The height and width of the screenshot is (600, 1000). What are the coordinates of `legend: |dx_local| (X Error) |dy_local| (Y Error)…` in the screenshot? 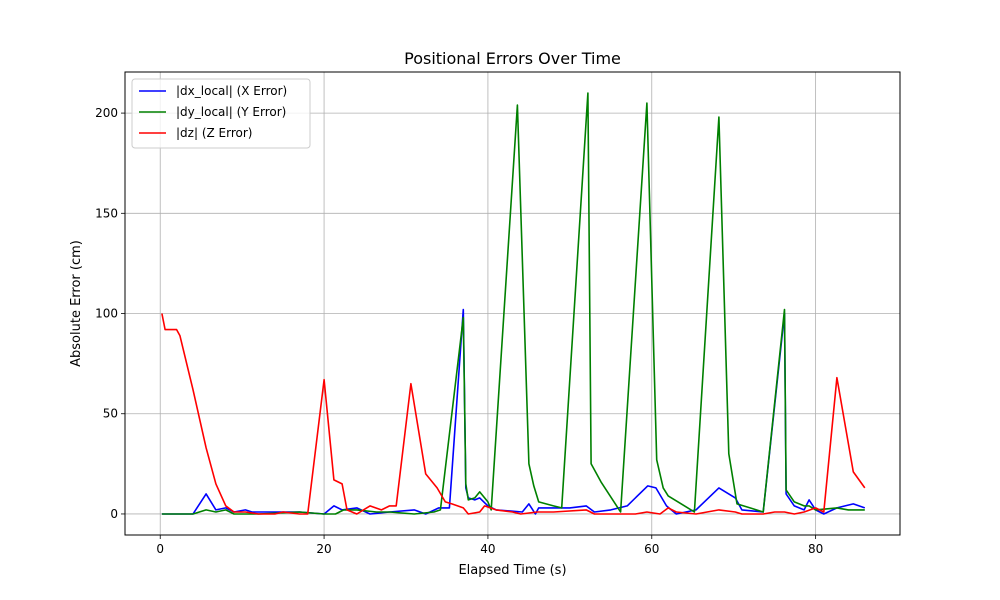 It's located at (221, 113).